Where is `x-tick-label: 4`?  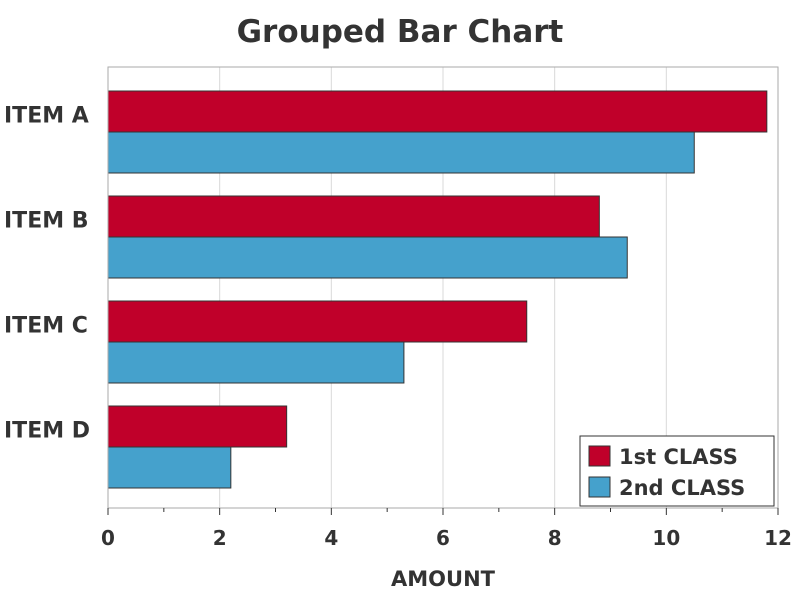 x-tick-label: 4 is located at coordinates (331, 538).